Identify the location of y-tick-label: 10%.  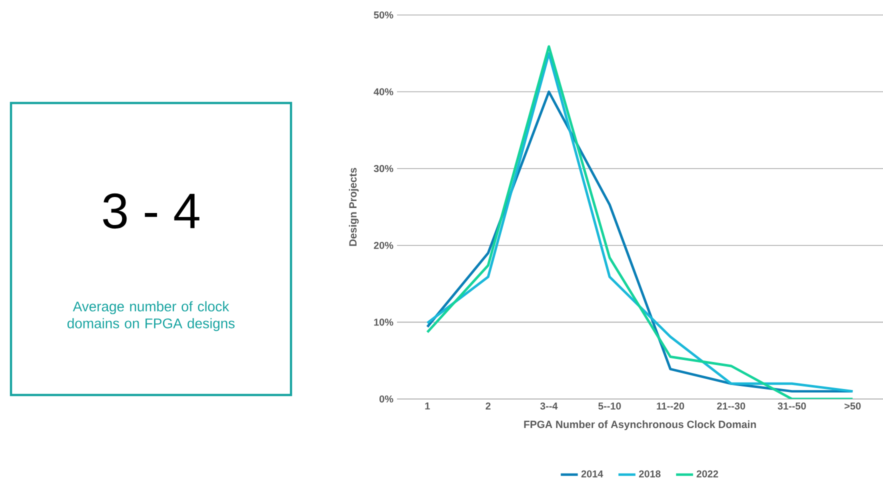
(384, 322).